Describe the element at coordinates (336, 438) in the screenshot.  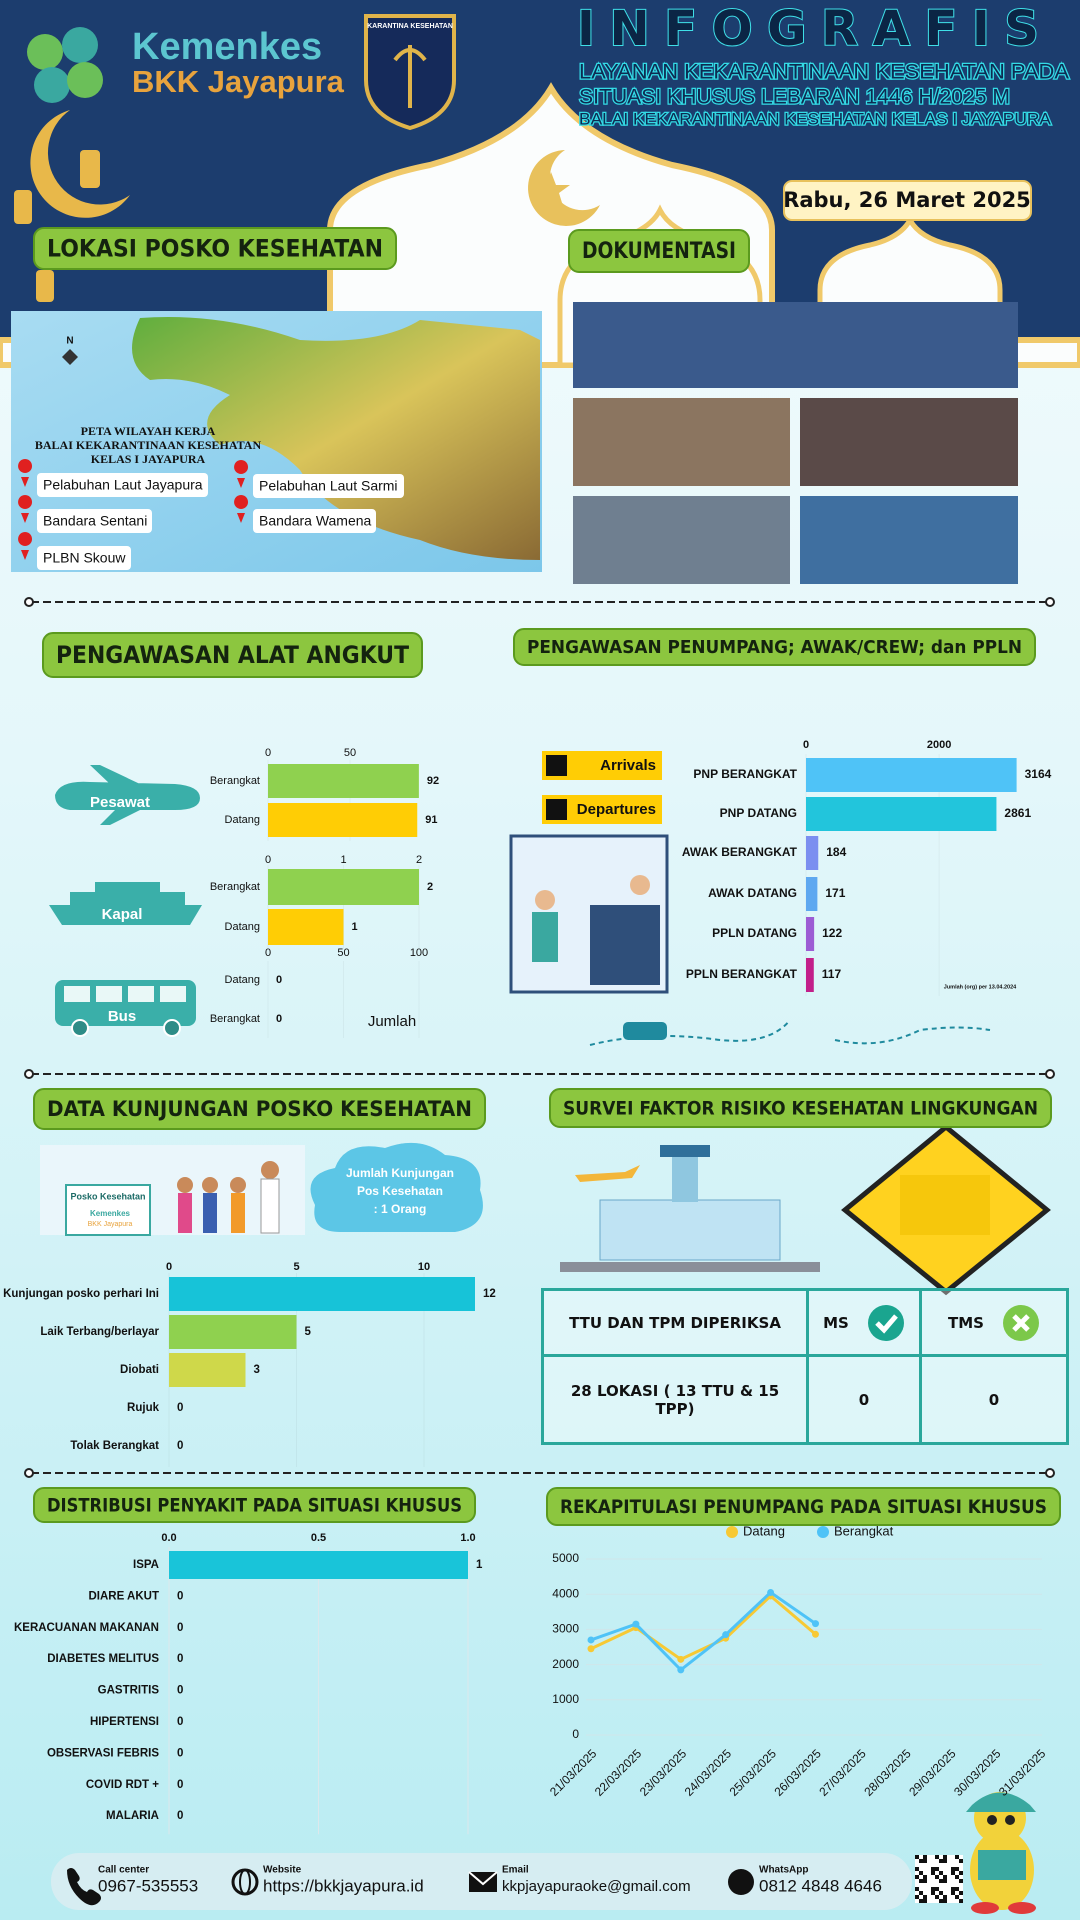
I see `map-land` at that location.